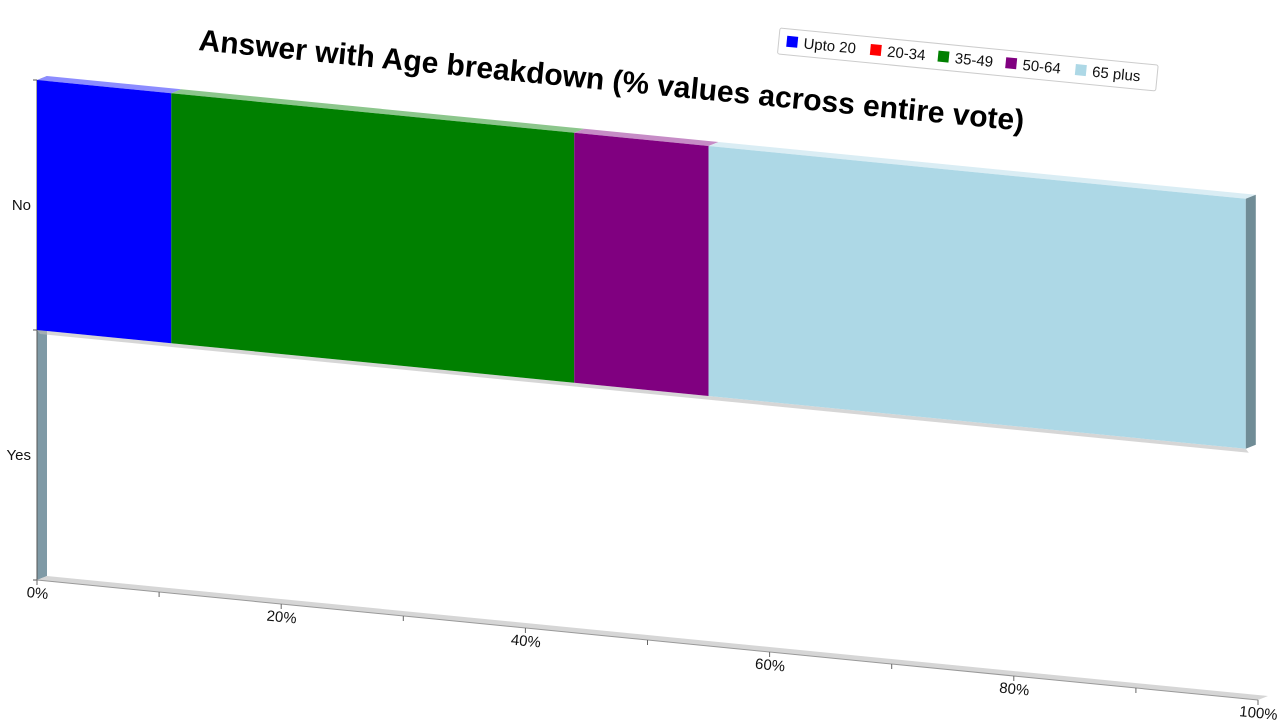  Describe the element at coordinates (19, 330) in the screenshot. I see `category-labels: No Yes` at that location.